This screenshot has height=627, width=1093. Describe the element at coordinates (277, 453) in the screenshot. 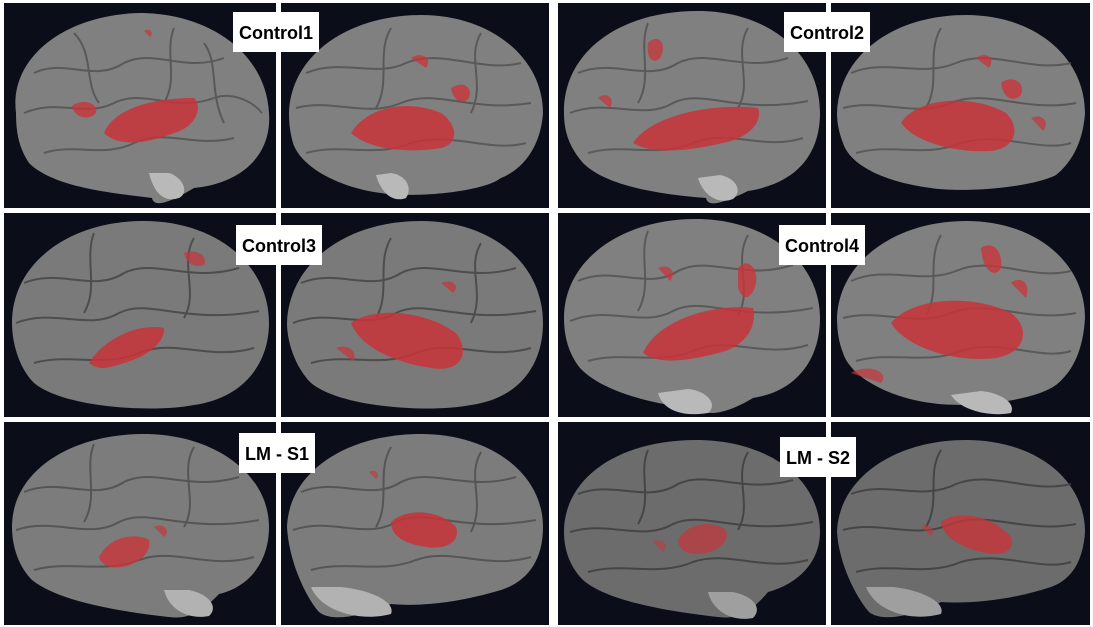

I see `subject-label: LM - S1` at that location.